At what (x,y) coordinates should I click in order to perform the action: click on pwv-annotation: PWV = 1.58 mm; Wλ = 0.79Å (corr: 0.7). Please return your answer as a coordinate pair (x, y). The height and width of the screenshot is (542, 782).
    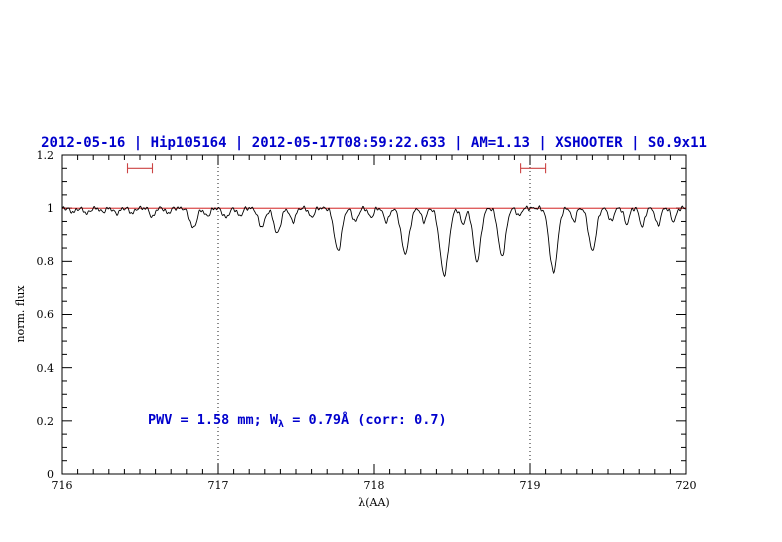
    Looking at the image, I should click on (297, 420).